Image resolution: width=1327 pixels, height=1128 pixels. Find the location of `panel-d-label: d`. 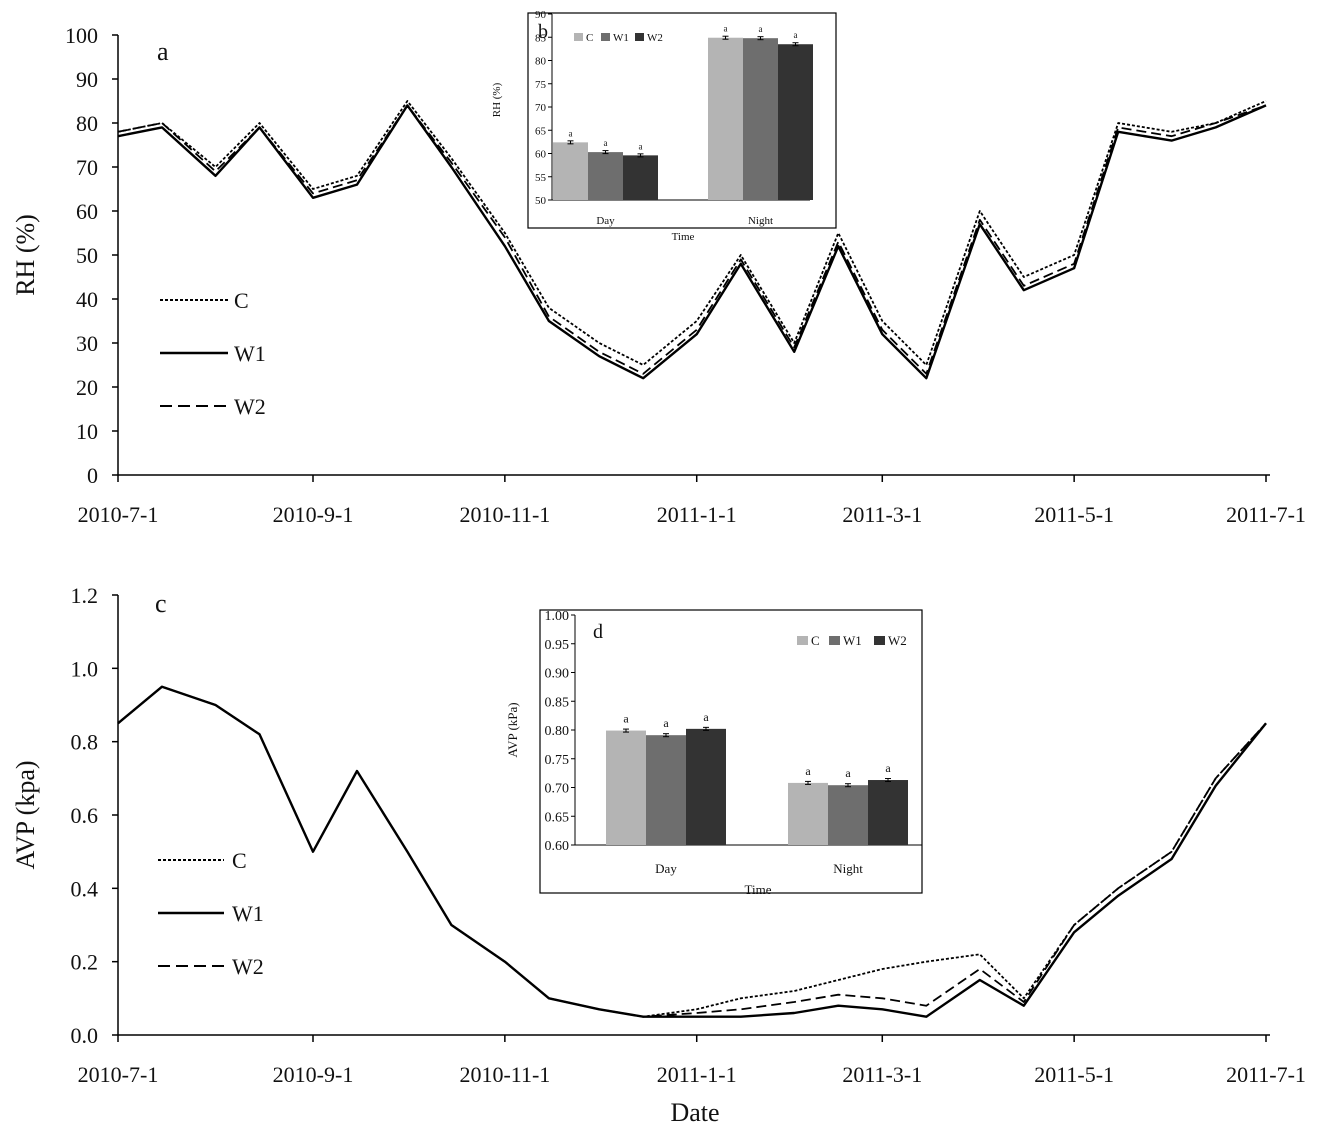

panel-d-label: d is located at coordinates (598, 632).